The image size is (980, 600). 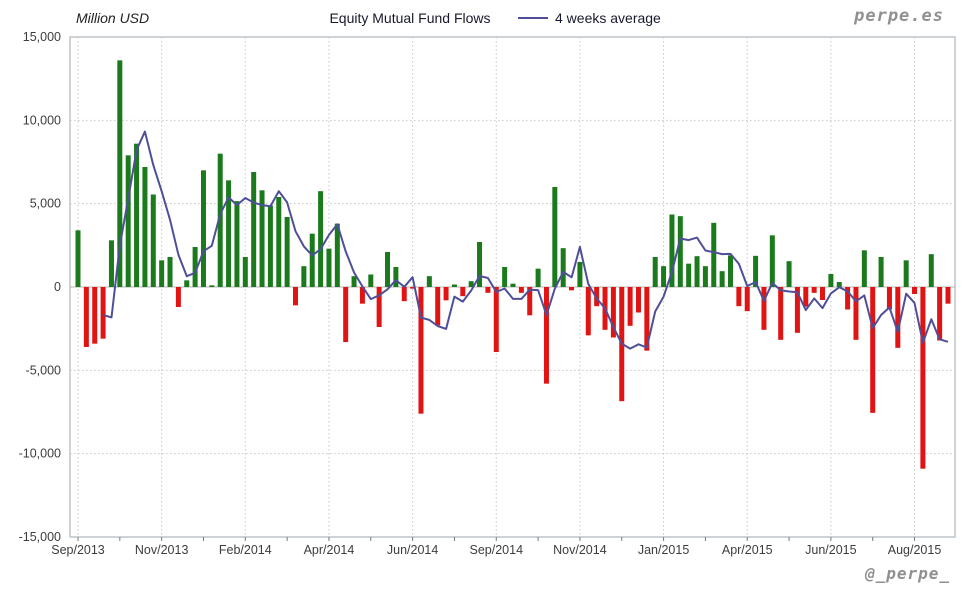 What do you see at coordinates (747, 550) in the screenshot?
I see `x-axis-label: Apr/2015` at bounding box center [747, 550].